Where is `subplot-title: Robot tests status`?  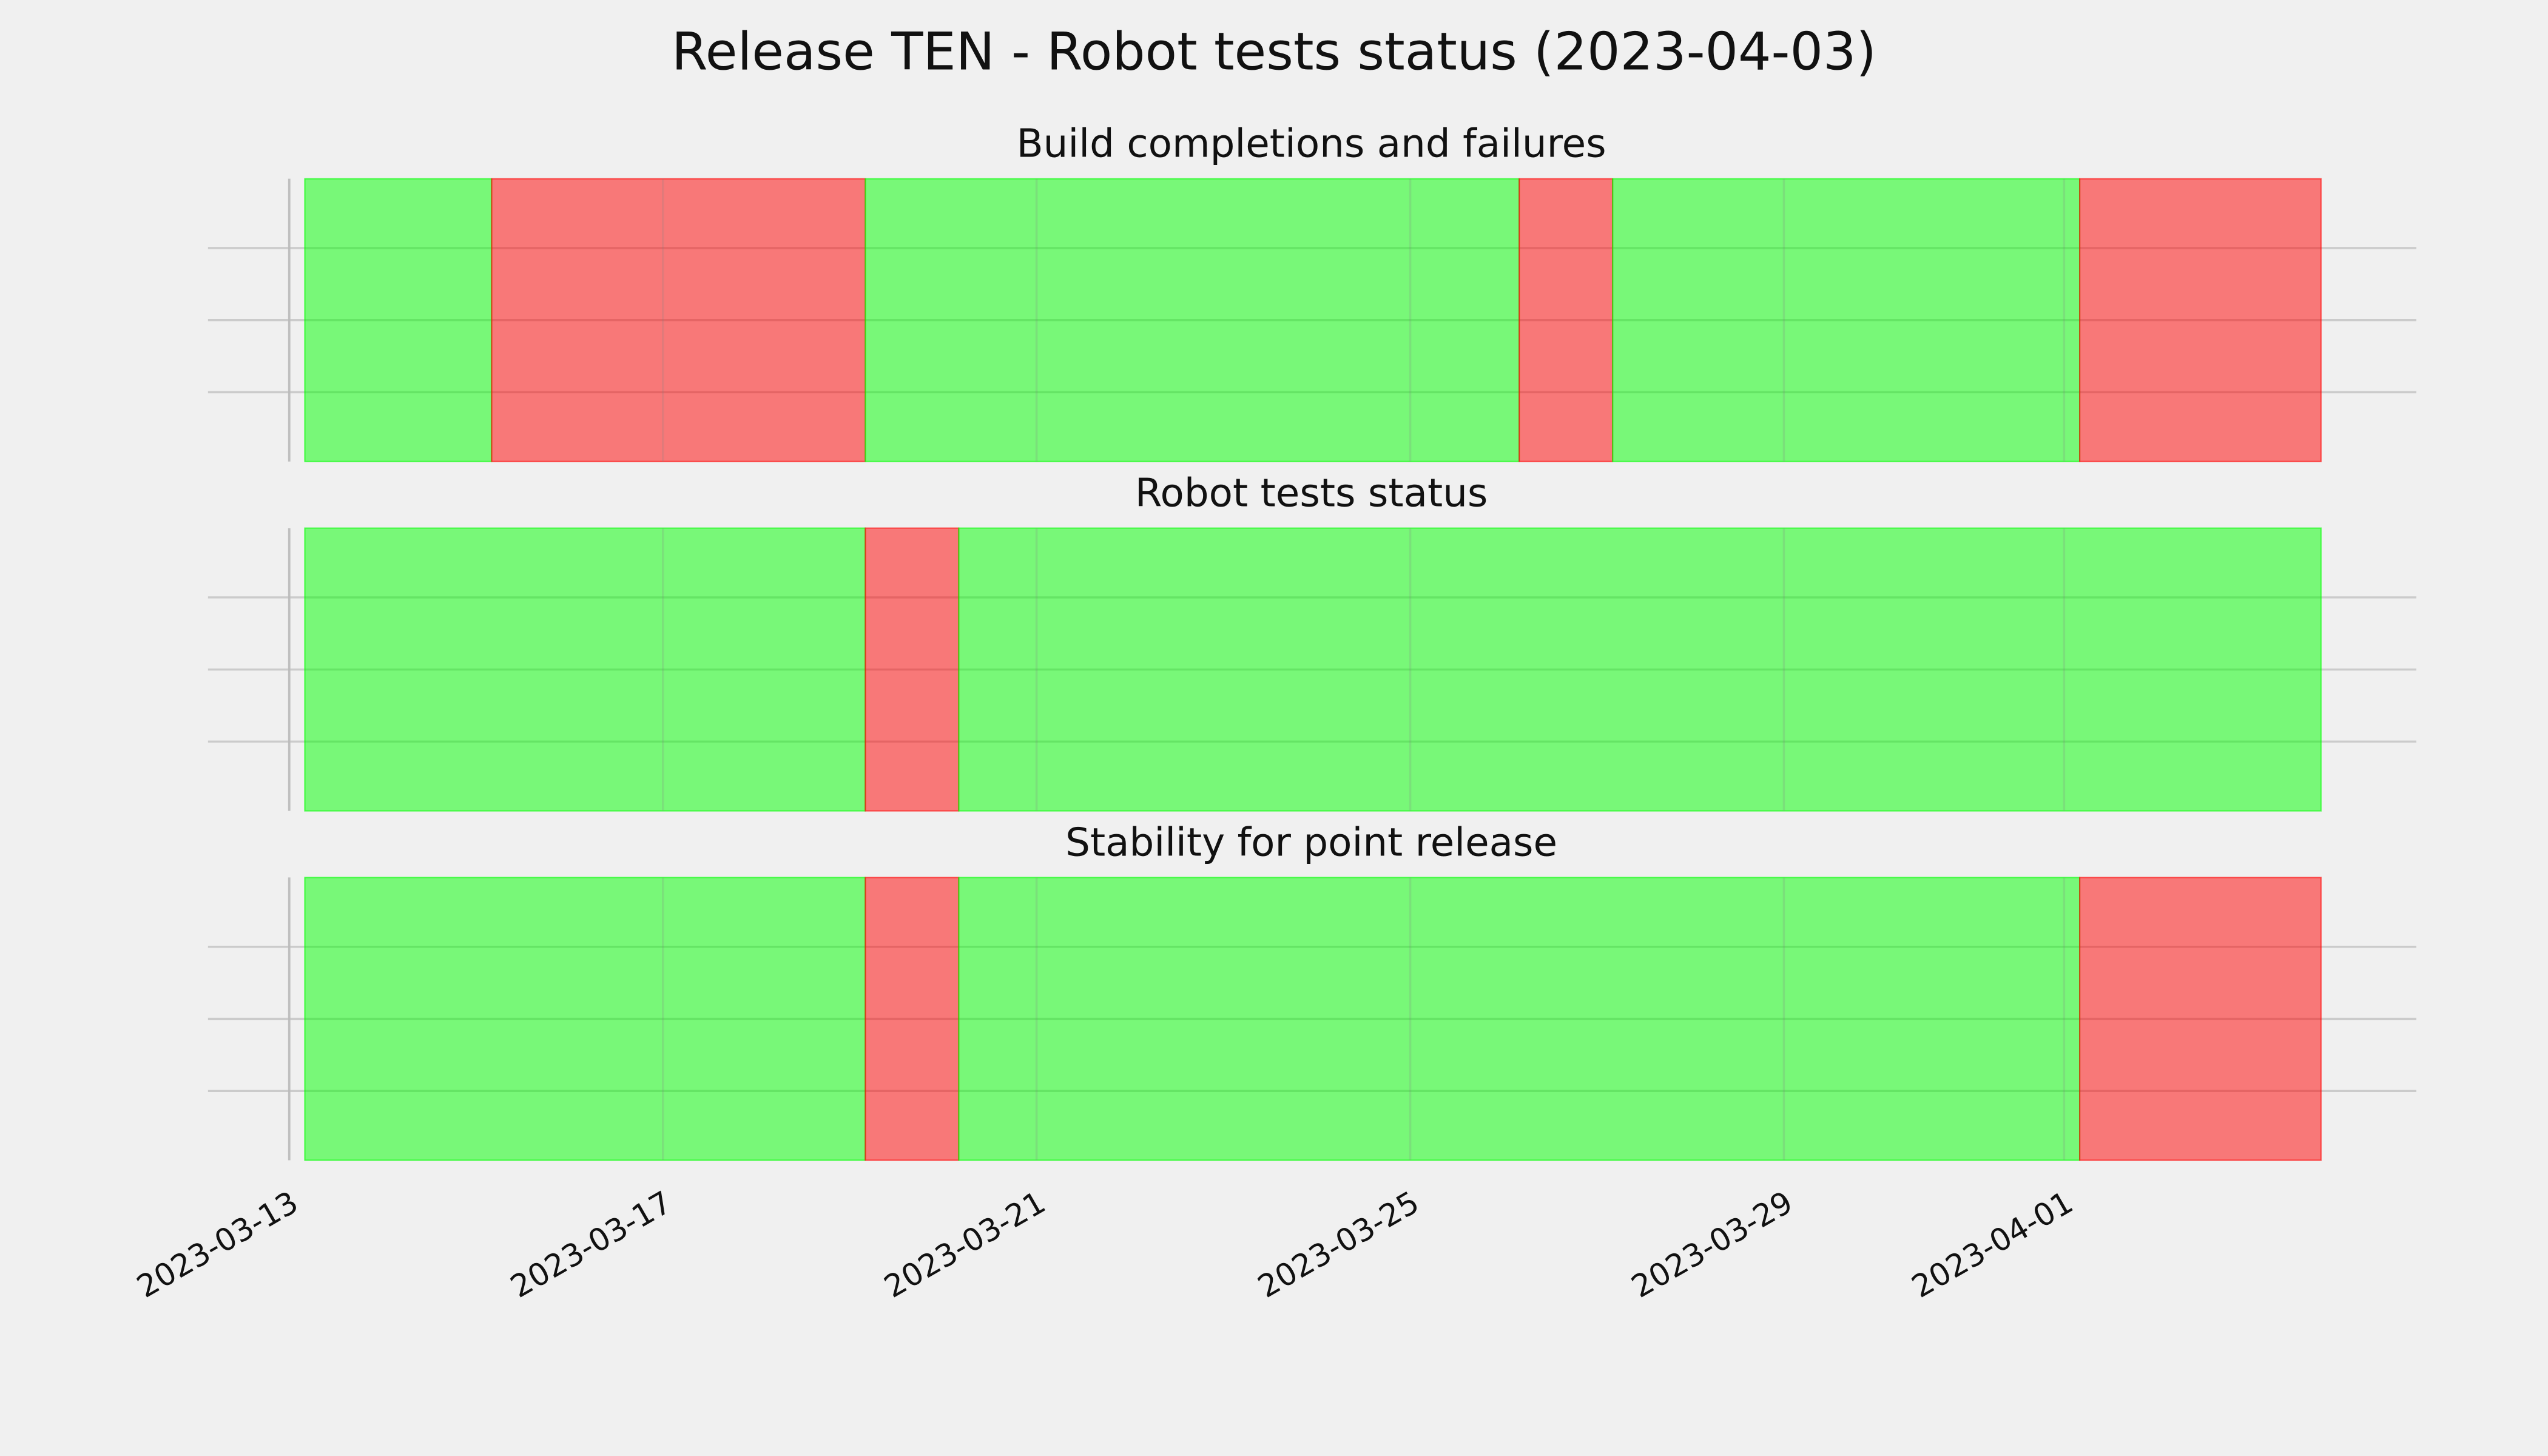 subplot-title: Robot tests status is located at coordinates (1311, 493).